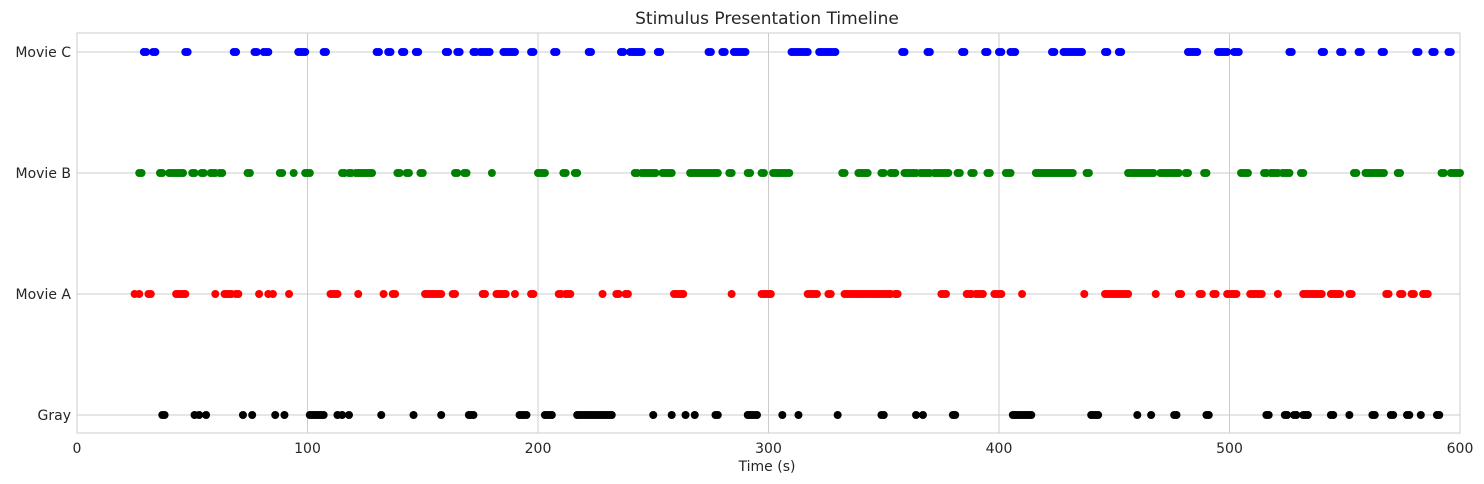 The width and height of the screenshot is (1484, 484). I want to click on x-axis-ticks: 0 100 200 300 400 500 600, so click(773, 449).